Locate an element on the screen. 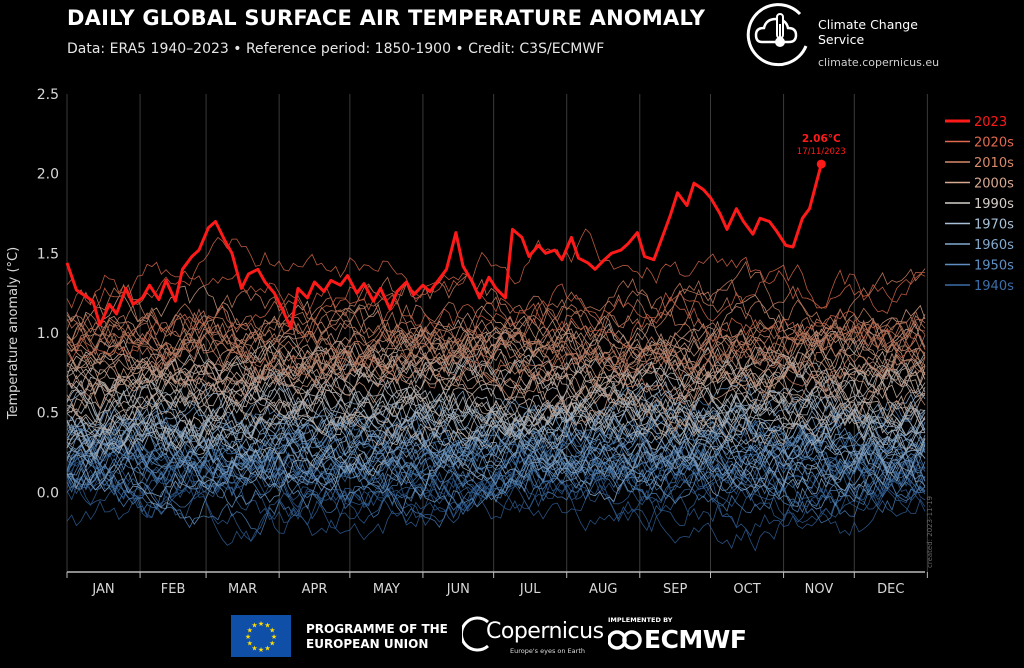 This screenshot has height=668, width=1024. peak-value-label: 2.06°C is located at coordinates (821, 139).